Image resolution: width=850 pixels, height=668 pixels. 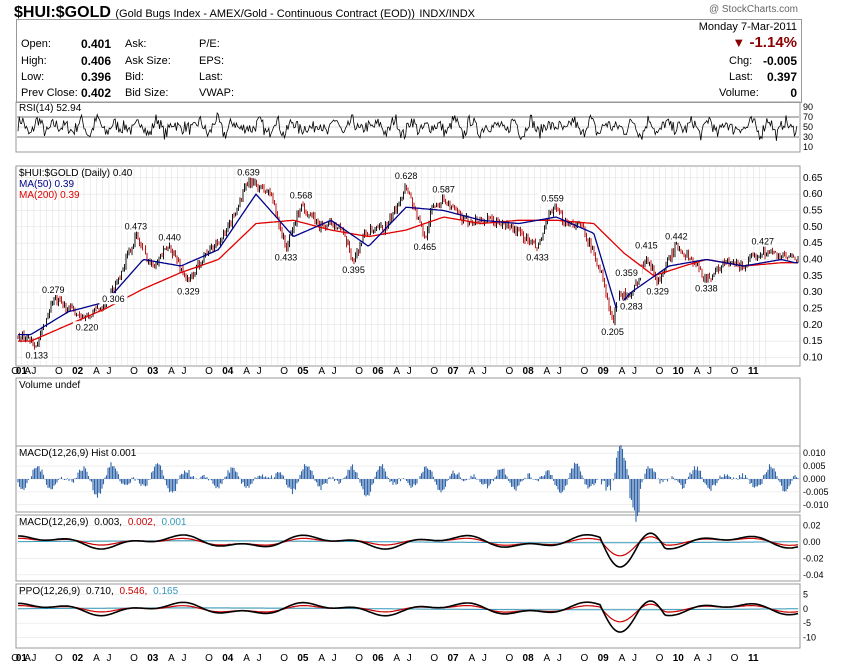 I want to click on x-tick-label-bottom: 11, so click(x=753, y=658).